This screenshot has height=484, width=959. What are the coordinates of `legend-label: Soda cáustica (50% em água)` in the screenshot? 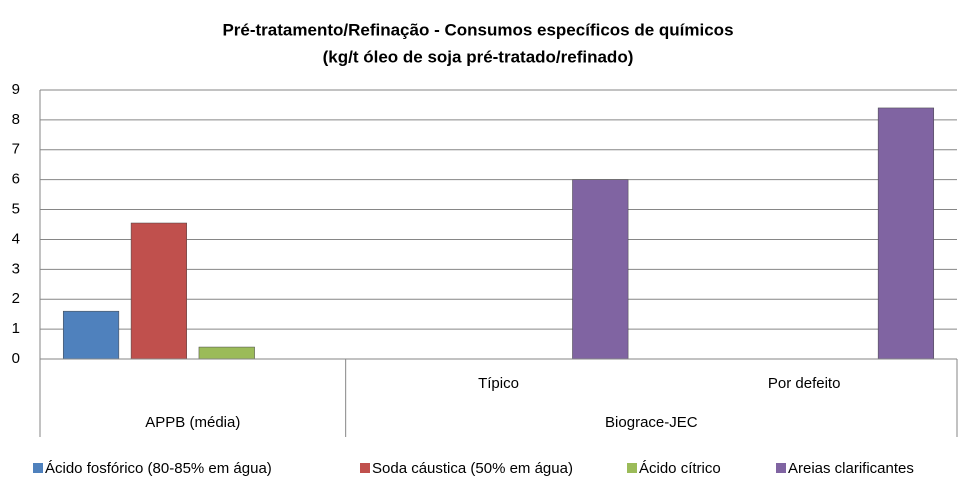 It's located at (472, 468).